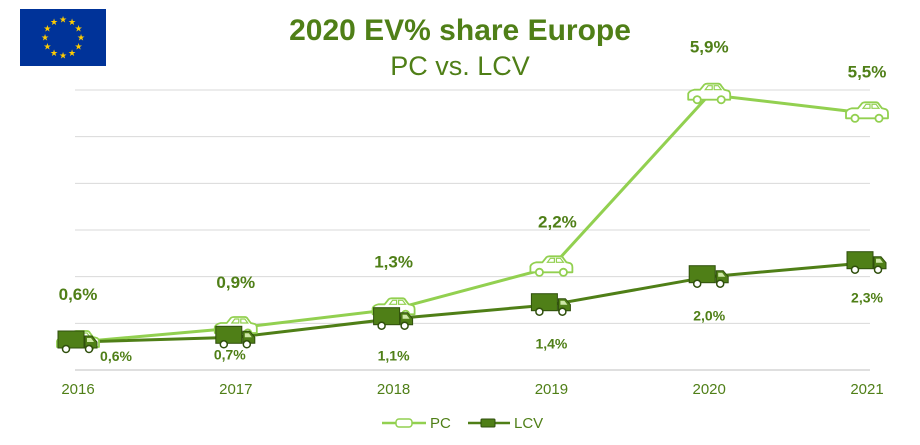  I want to click on x-tick-label: 2016, so click(77, 389).